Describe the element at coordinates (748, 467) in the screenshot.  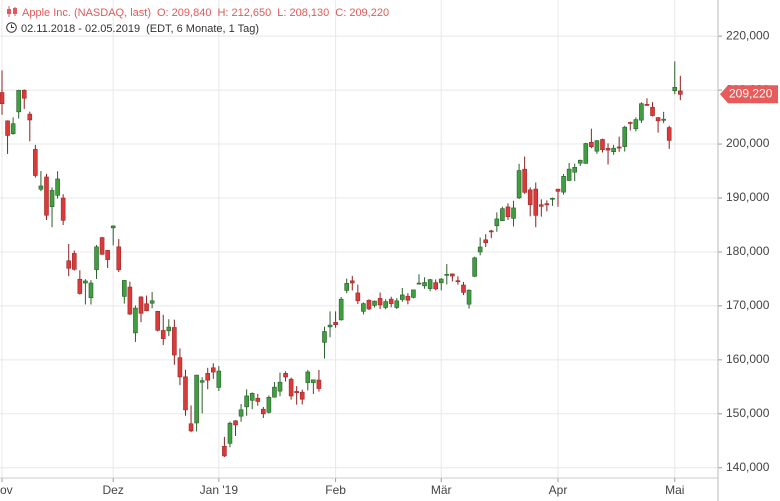
I see `y-tick-label: 140,000` at that location.